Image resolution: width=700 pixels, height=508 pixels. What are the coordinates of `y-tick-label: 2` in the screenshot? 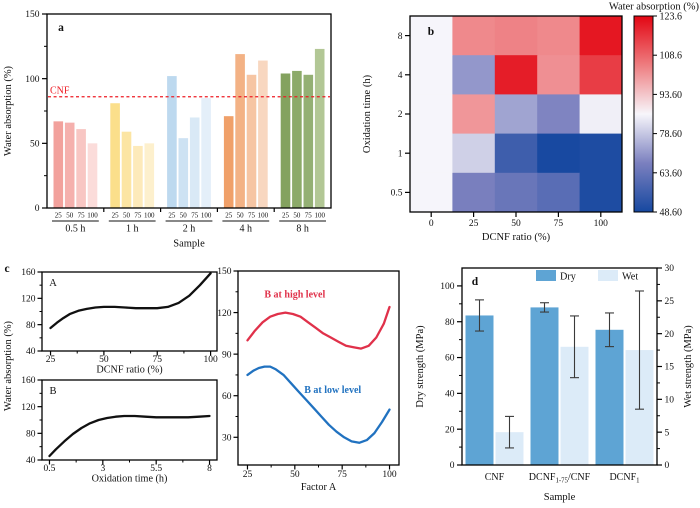 It's located at (400, 115).